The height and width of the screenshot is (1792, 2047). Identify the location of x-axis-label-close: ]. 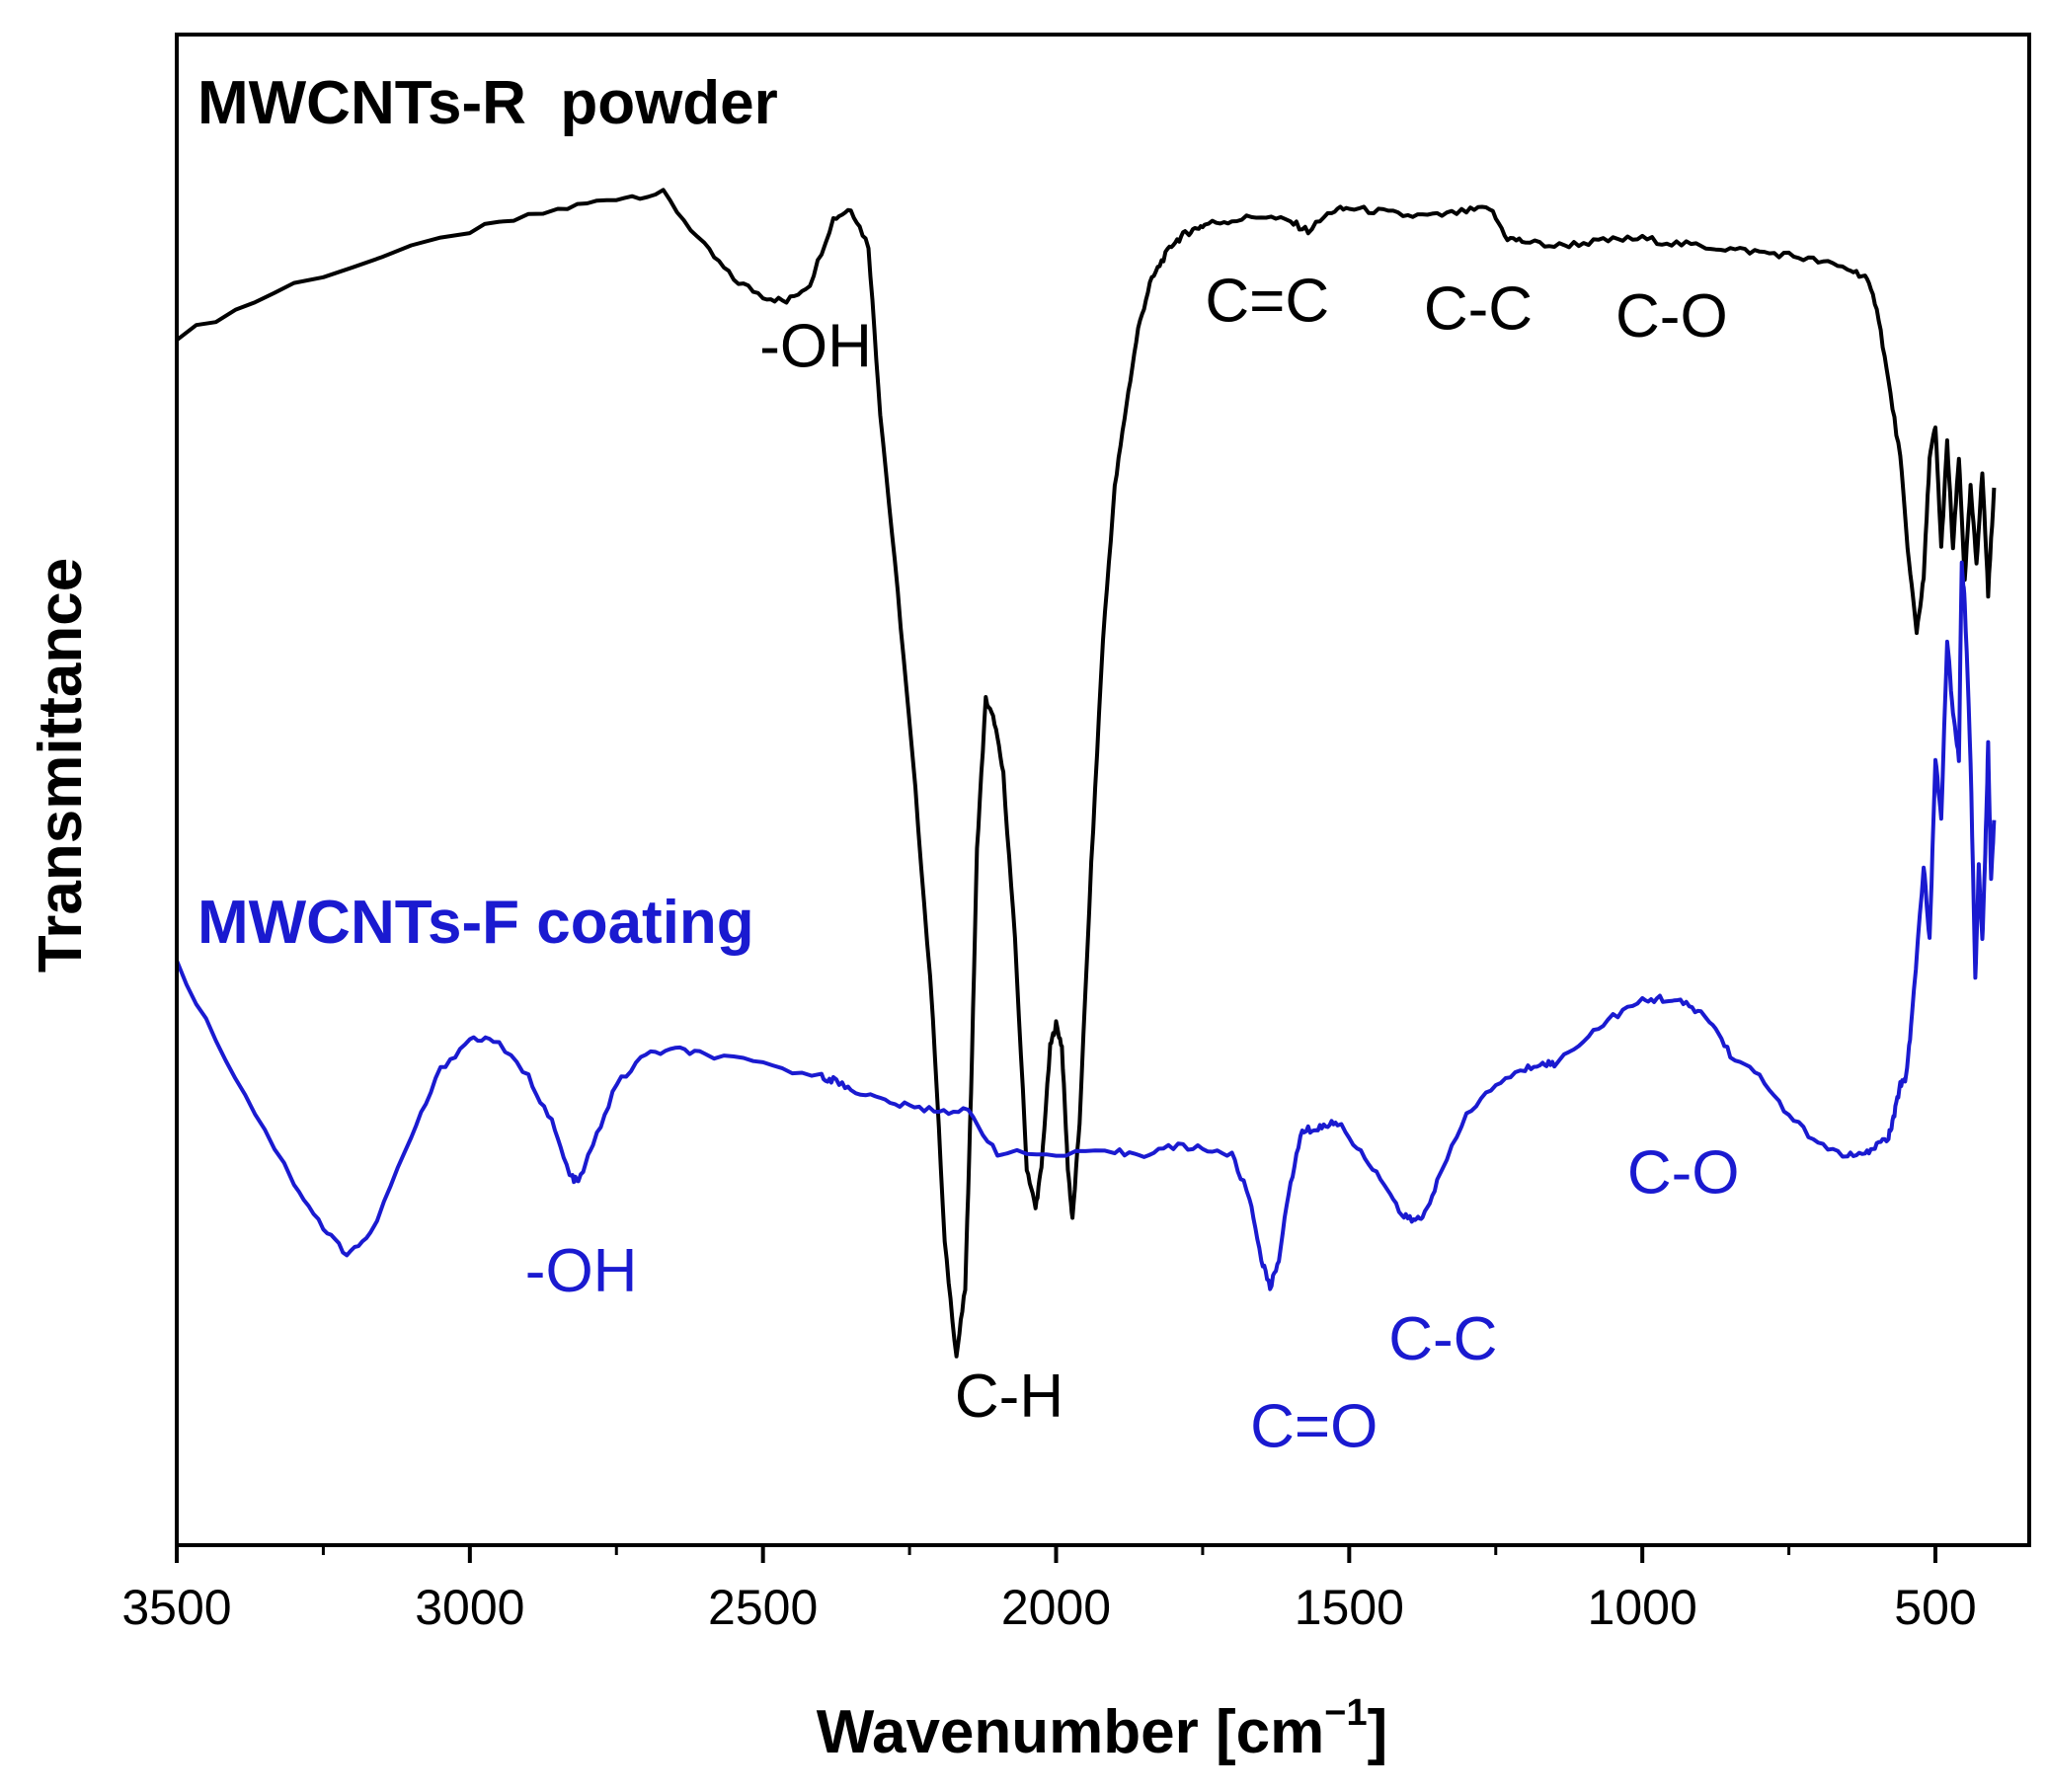
(1378, 1732).